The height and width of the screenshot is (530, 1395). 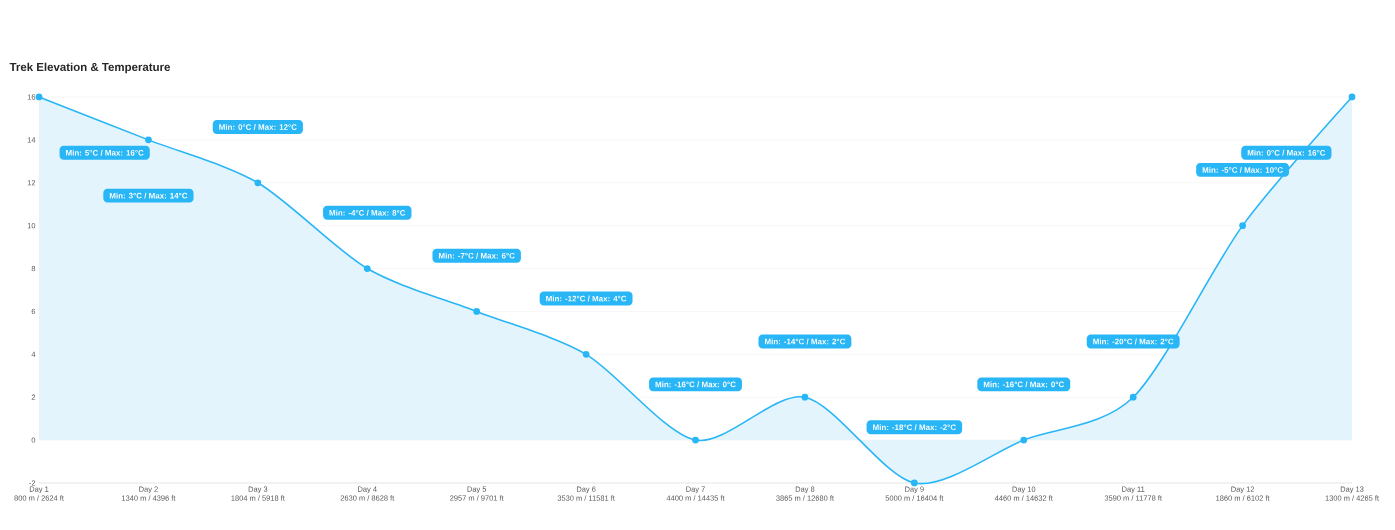 I want to click on chart-title: Trek Elevation & Temperature, so click(x=90, y=68).